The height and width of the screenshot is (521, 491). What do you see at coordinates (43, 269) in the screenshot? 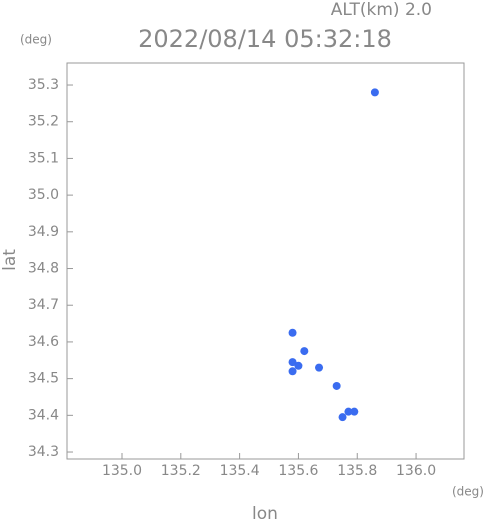
I see `y-tick-label: 34.8` at bounding box center [43, 269].